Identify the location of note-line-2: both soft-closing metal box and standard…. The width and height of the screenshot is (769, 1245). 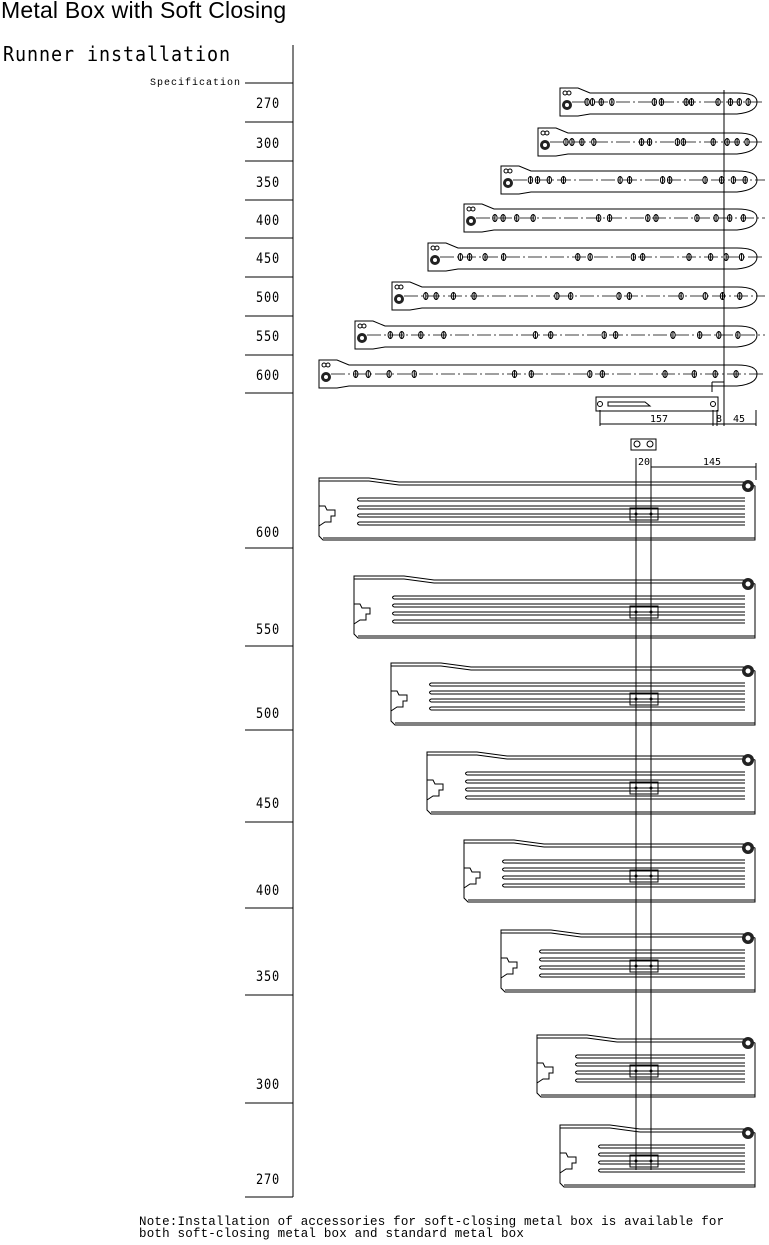
(332, 1234).